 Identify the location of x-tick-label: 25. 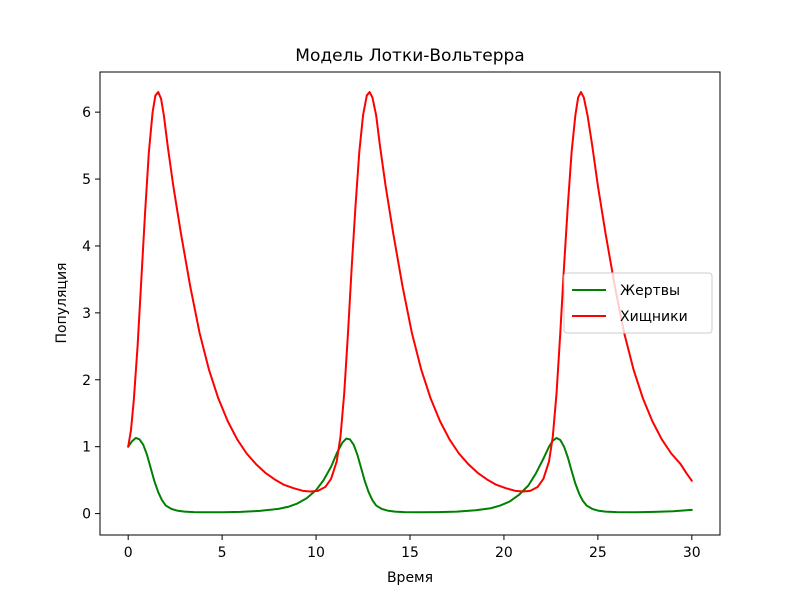
(598, 553).